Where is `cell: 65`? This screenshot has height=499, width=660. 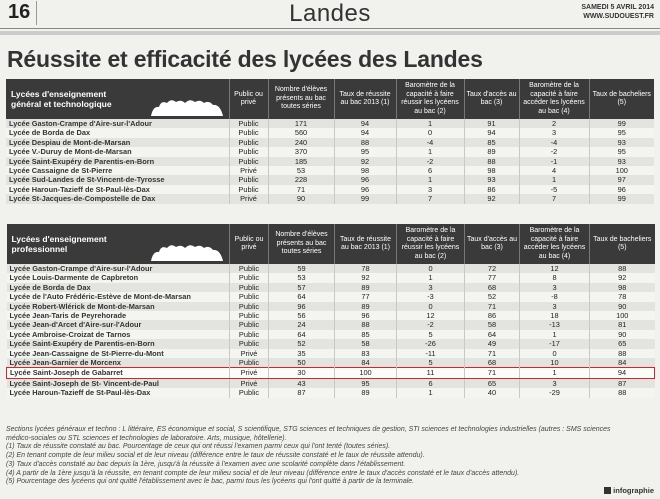 cell: 65 is located at coordinates (622, 344).